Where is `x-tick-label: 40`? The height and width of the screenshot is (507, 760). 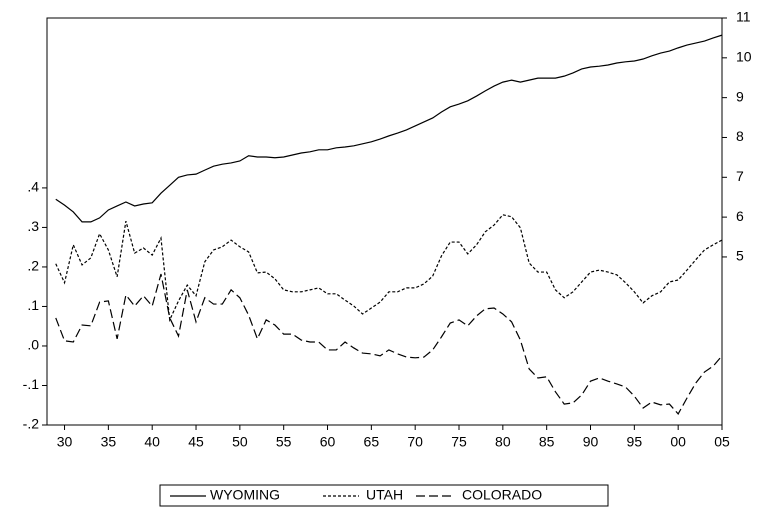 x-tick-label: 40 is located at coordinates (152, 442).